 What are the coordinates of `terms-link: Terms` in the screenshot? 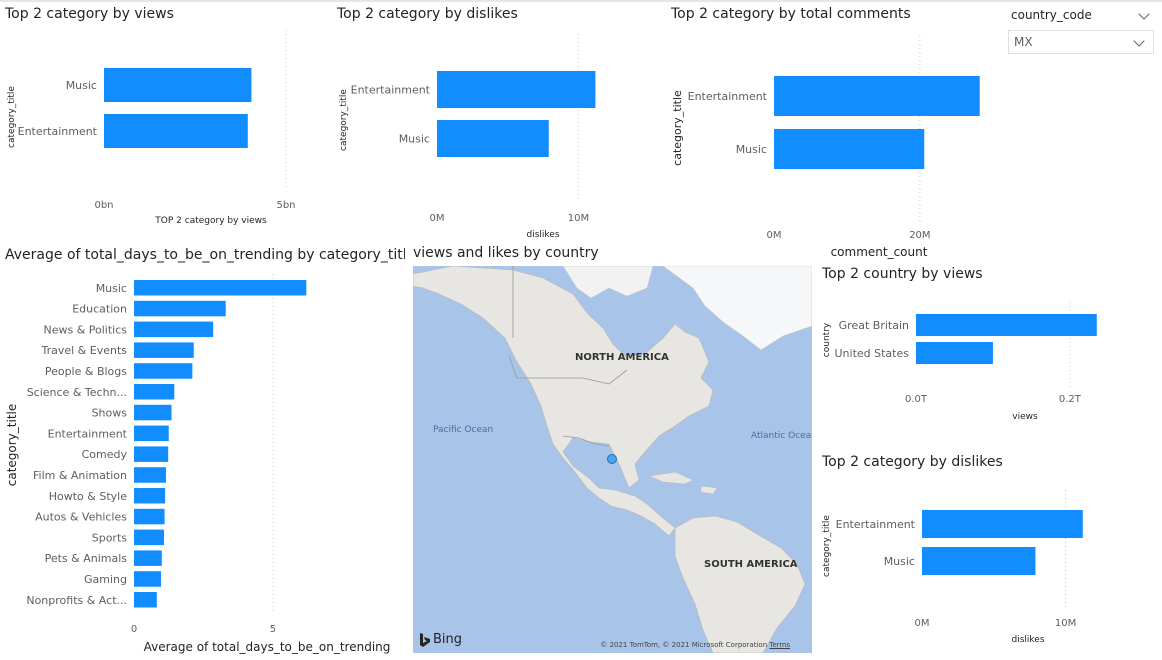 It's located at (779, 645).